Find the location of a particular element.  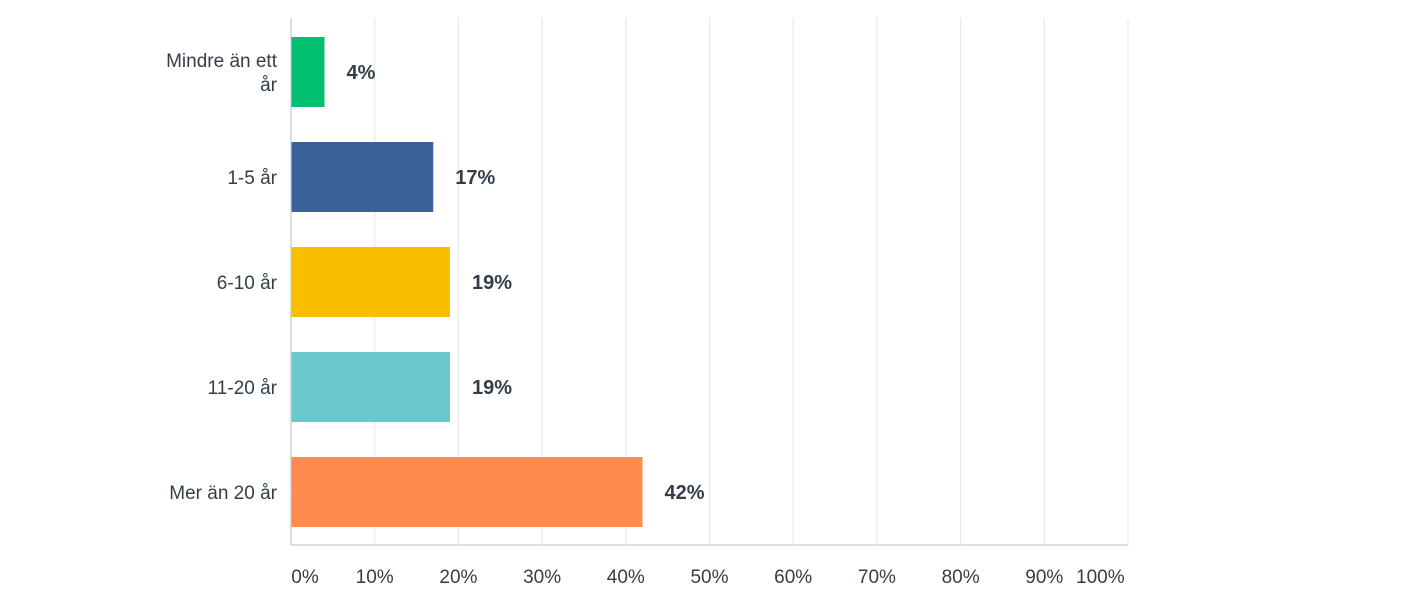

category-label: 11-20 år is located at coordinates (243, 388).